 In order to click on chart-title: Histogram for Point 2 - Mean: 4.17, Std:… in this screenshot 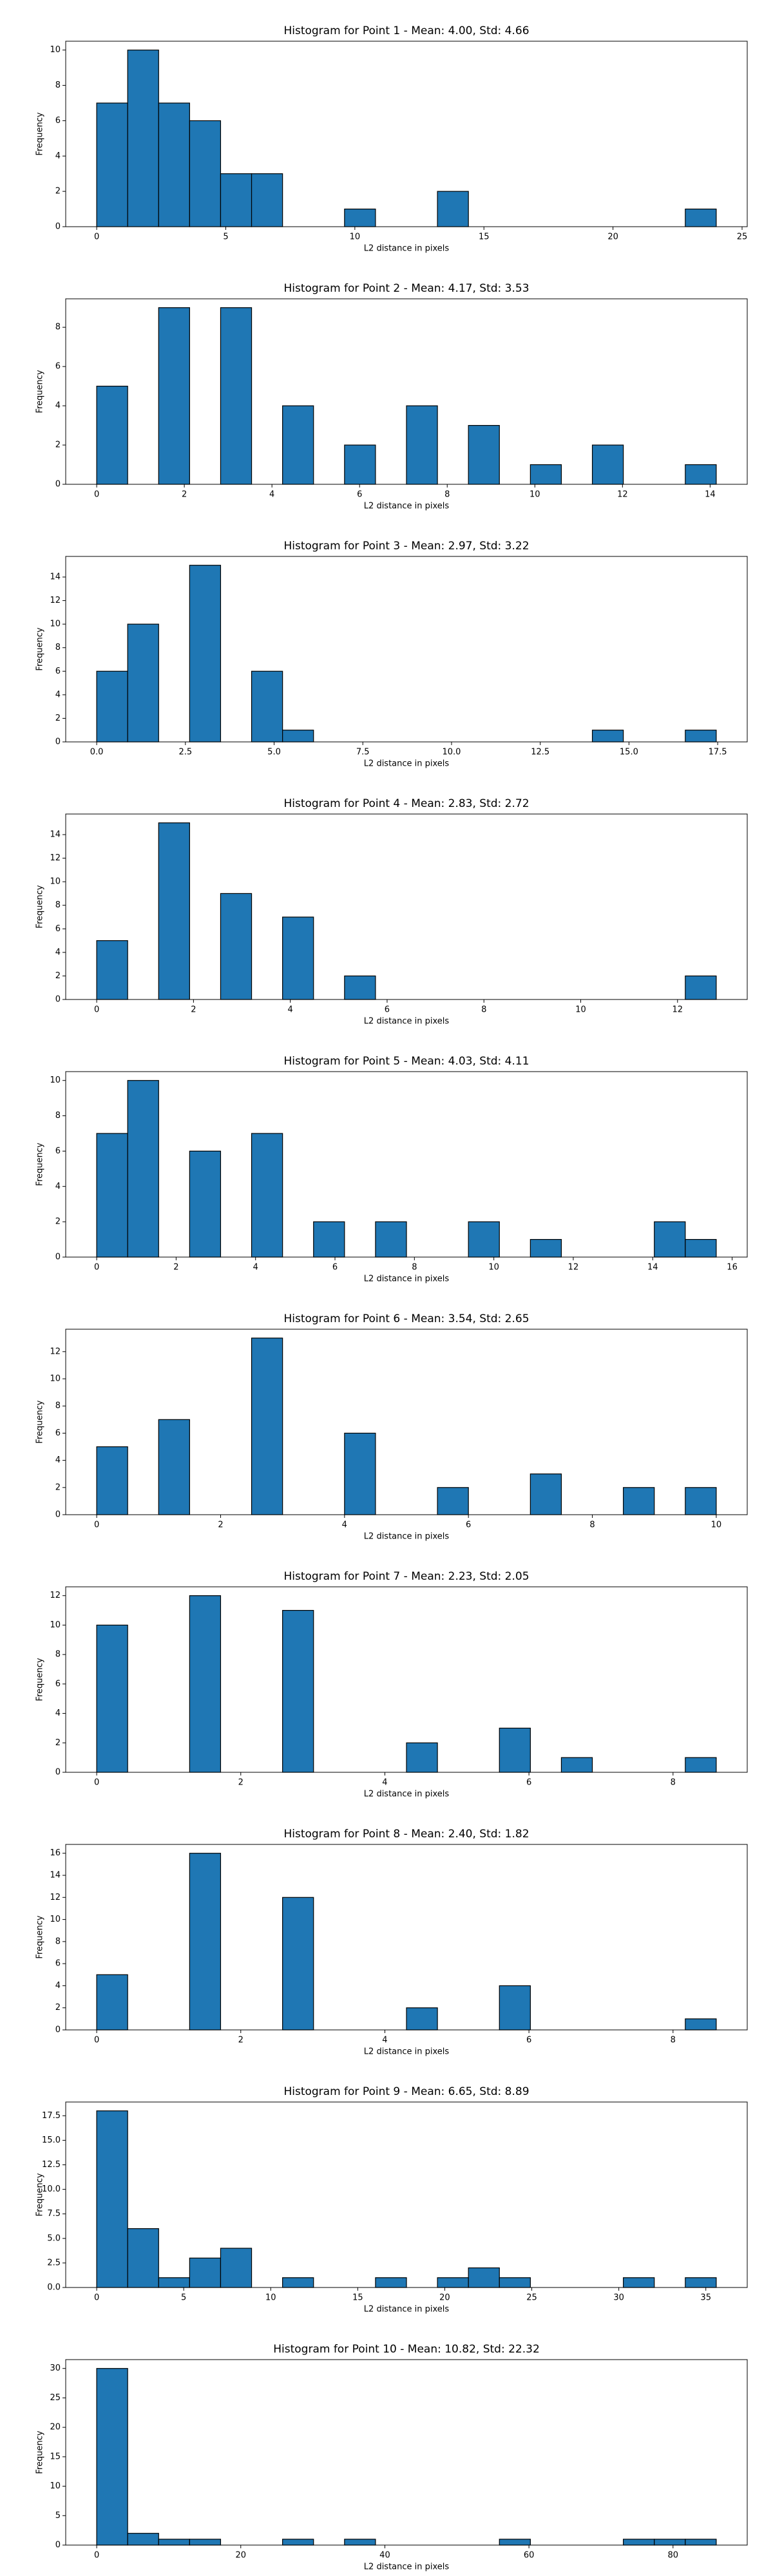, I will do `click(406, 288)`.